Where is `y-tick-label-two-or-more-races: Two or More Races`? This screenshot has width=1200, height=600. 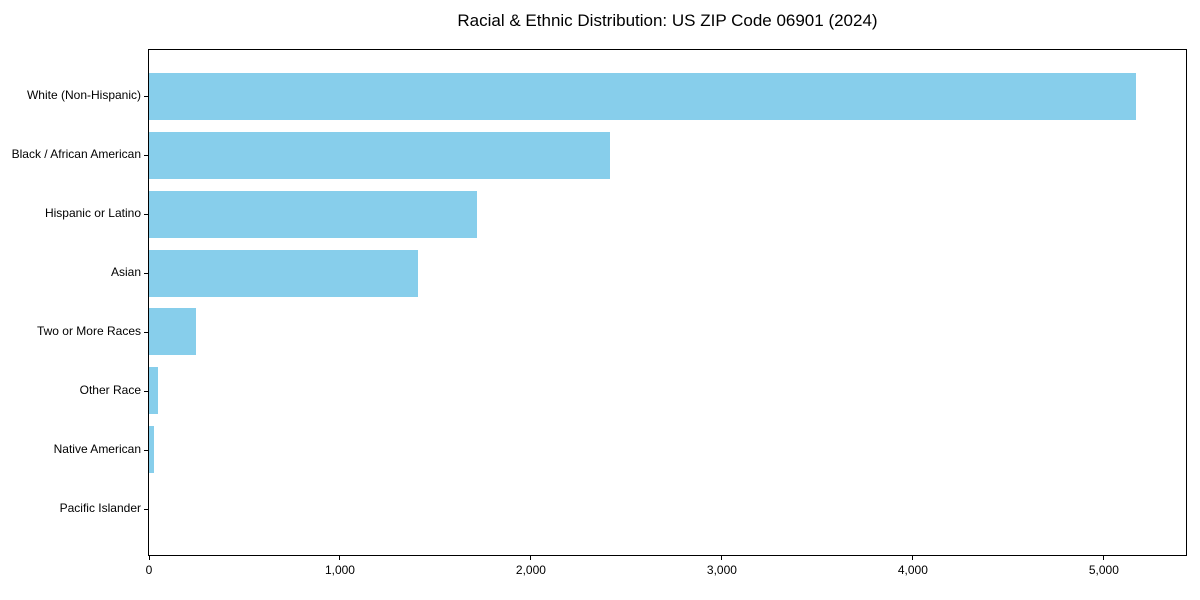
y-tick-label-two-or-more-races: Two or More Races is located at coordinates (88, 330).